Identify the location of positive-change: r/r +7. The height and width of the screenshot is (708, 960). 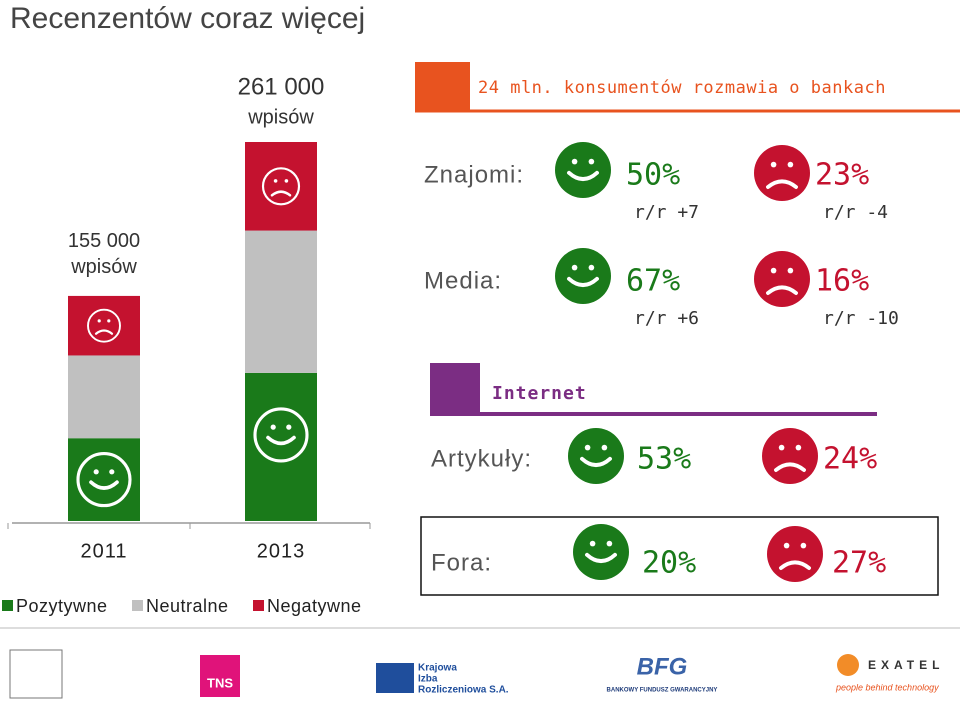
(666, 212).